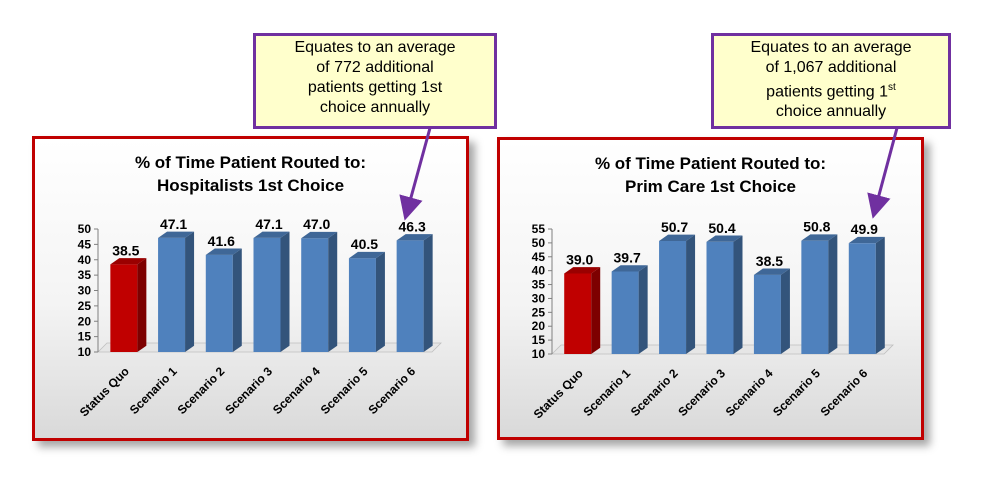 This screenshot has height=479, width=989. I want to click on y-tick-label: 55, so click(539, 229).